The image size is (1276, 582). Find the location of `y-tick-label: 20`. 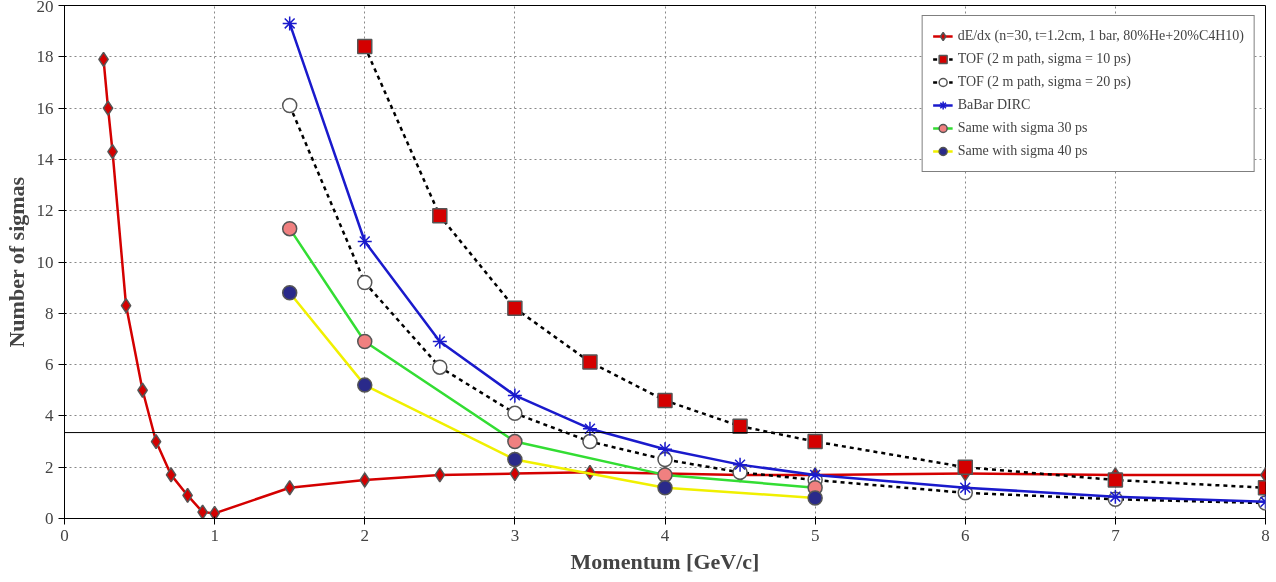

y-tick-label: 20 is located at coordinates (45, 8).